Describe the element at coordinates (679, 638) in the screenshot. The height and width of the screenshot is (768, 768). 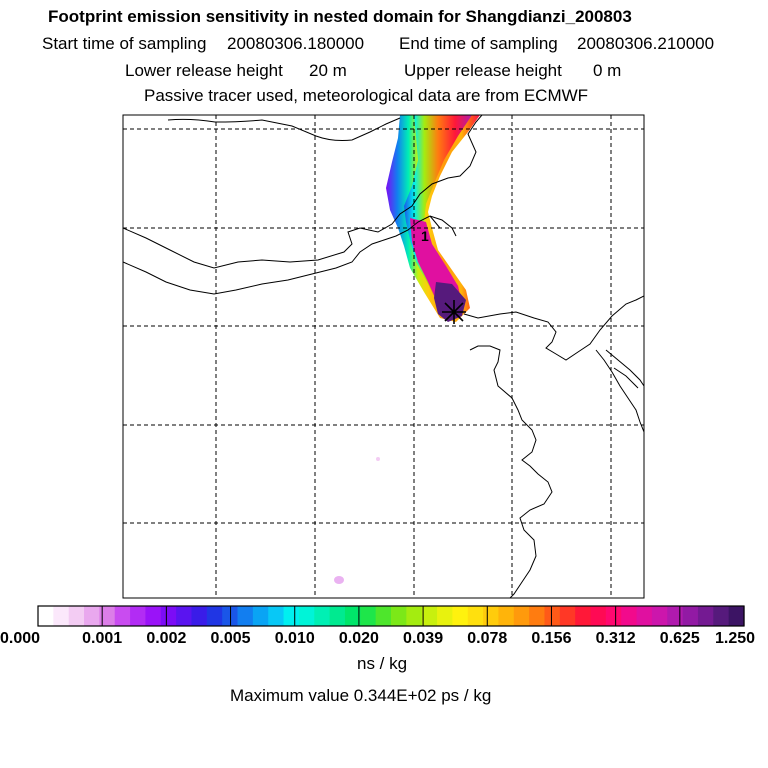
I see `colorbar-tick-label: 0.625` at that location.